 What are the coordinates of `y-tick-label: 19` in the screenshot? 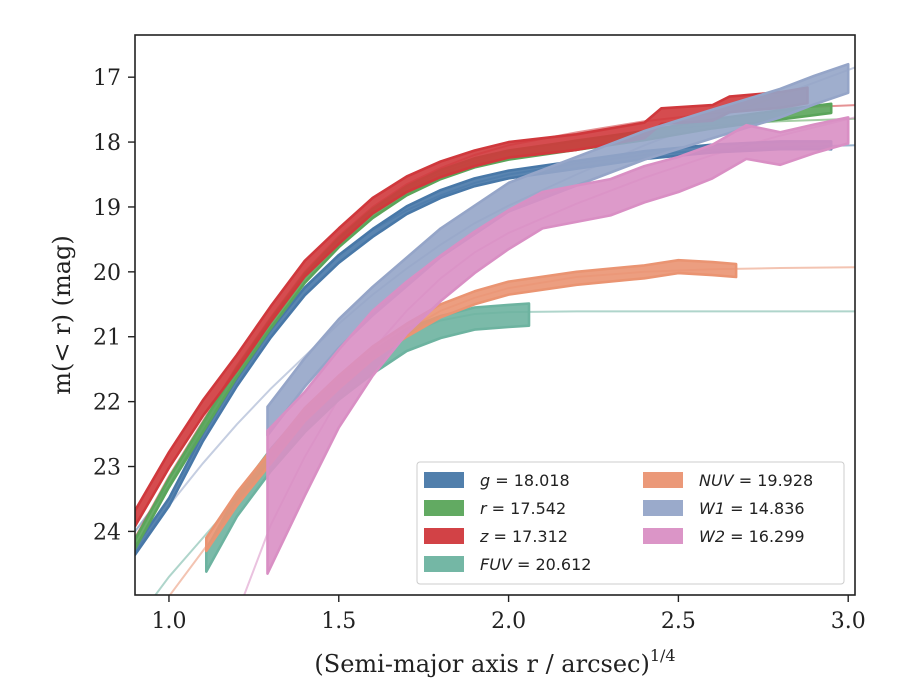 It's located at (107, 208).